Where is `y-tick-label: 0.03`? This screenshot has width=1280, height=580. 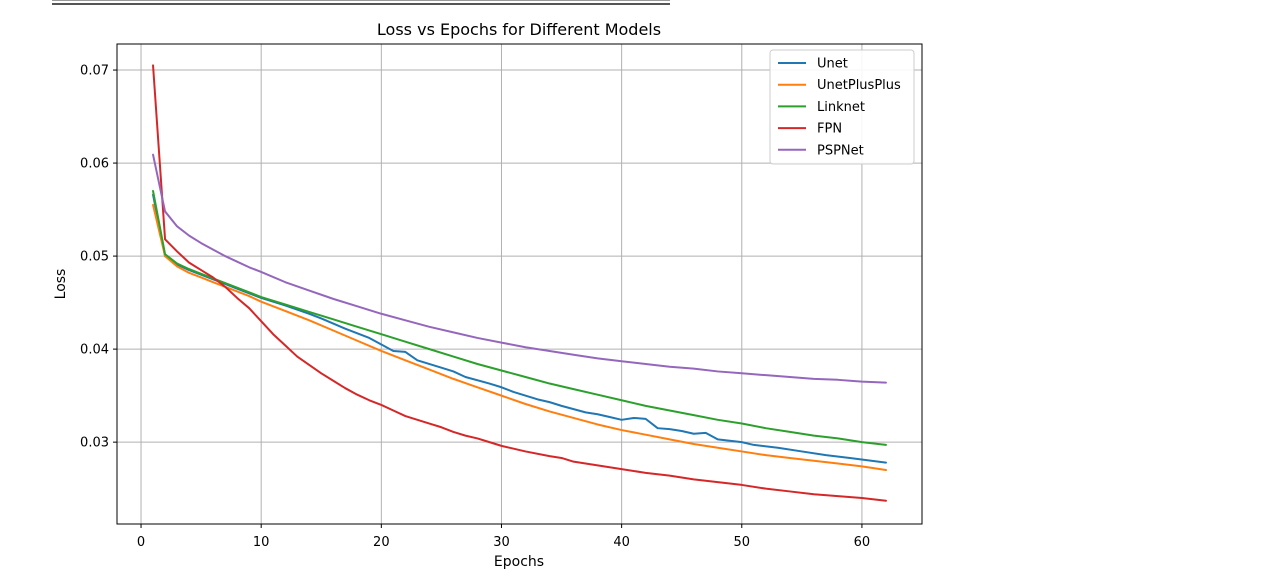 y-tick-label: 0.03 is located at coordinates (94, 443).